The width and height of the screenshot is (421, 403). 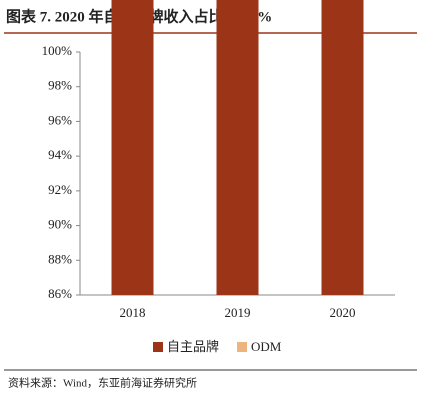 What do you see at coordinates (60, 119) in the screenshot?
I see `y-tick-label: 96%` at bounding box center [60, 119].